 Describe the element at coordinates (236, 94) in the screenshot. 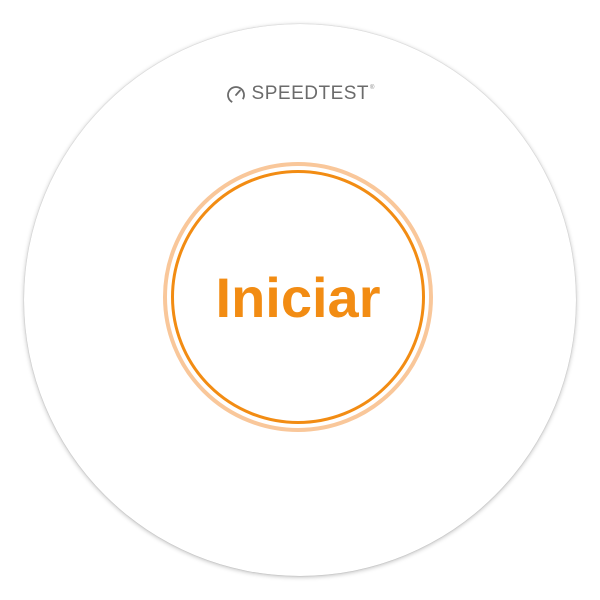

I see `speedometer-icon` at that location.